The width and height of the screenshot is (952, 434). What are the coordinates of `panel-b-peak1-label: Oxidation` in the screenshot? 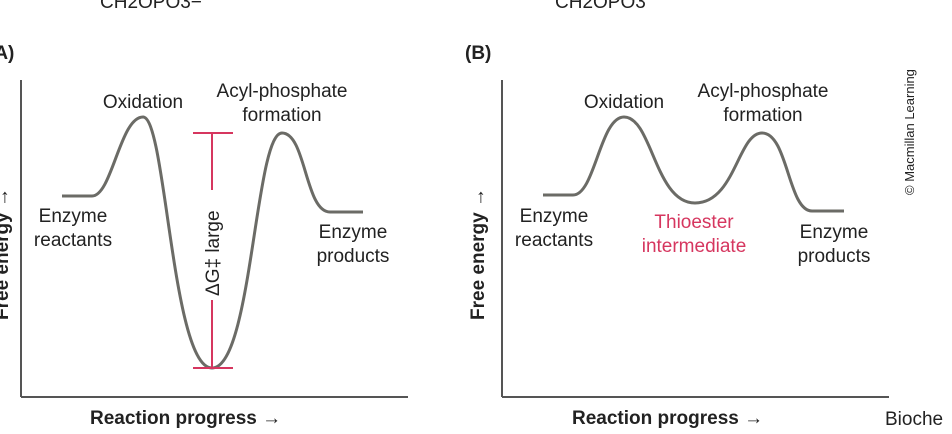 It's located at (624, 102).